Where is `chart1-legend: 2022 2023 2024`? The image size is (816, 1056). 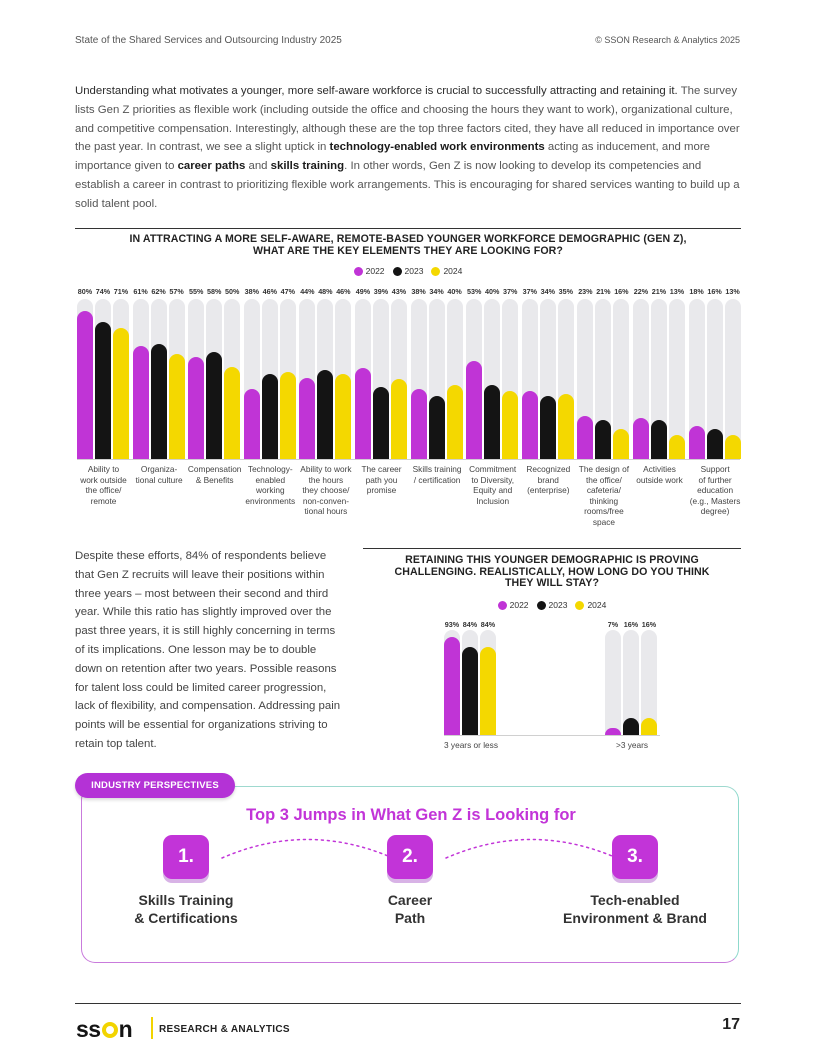
chart1-legend: 2022 2023 2024 is located at coordinates (408, 271).